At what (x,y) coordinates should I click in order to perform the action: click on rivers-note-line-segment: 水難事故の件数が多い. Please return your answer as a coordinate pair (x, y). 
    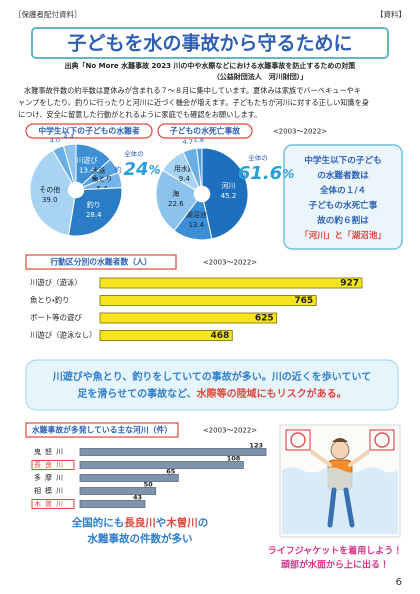
    Looking at the image, I should click on (140, 538).